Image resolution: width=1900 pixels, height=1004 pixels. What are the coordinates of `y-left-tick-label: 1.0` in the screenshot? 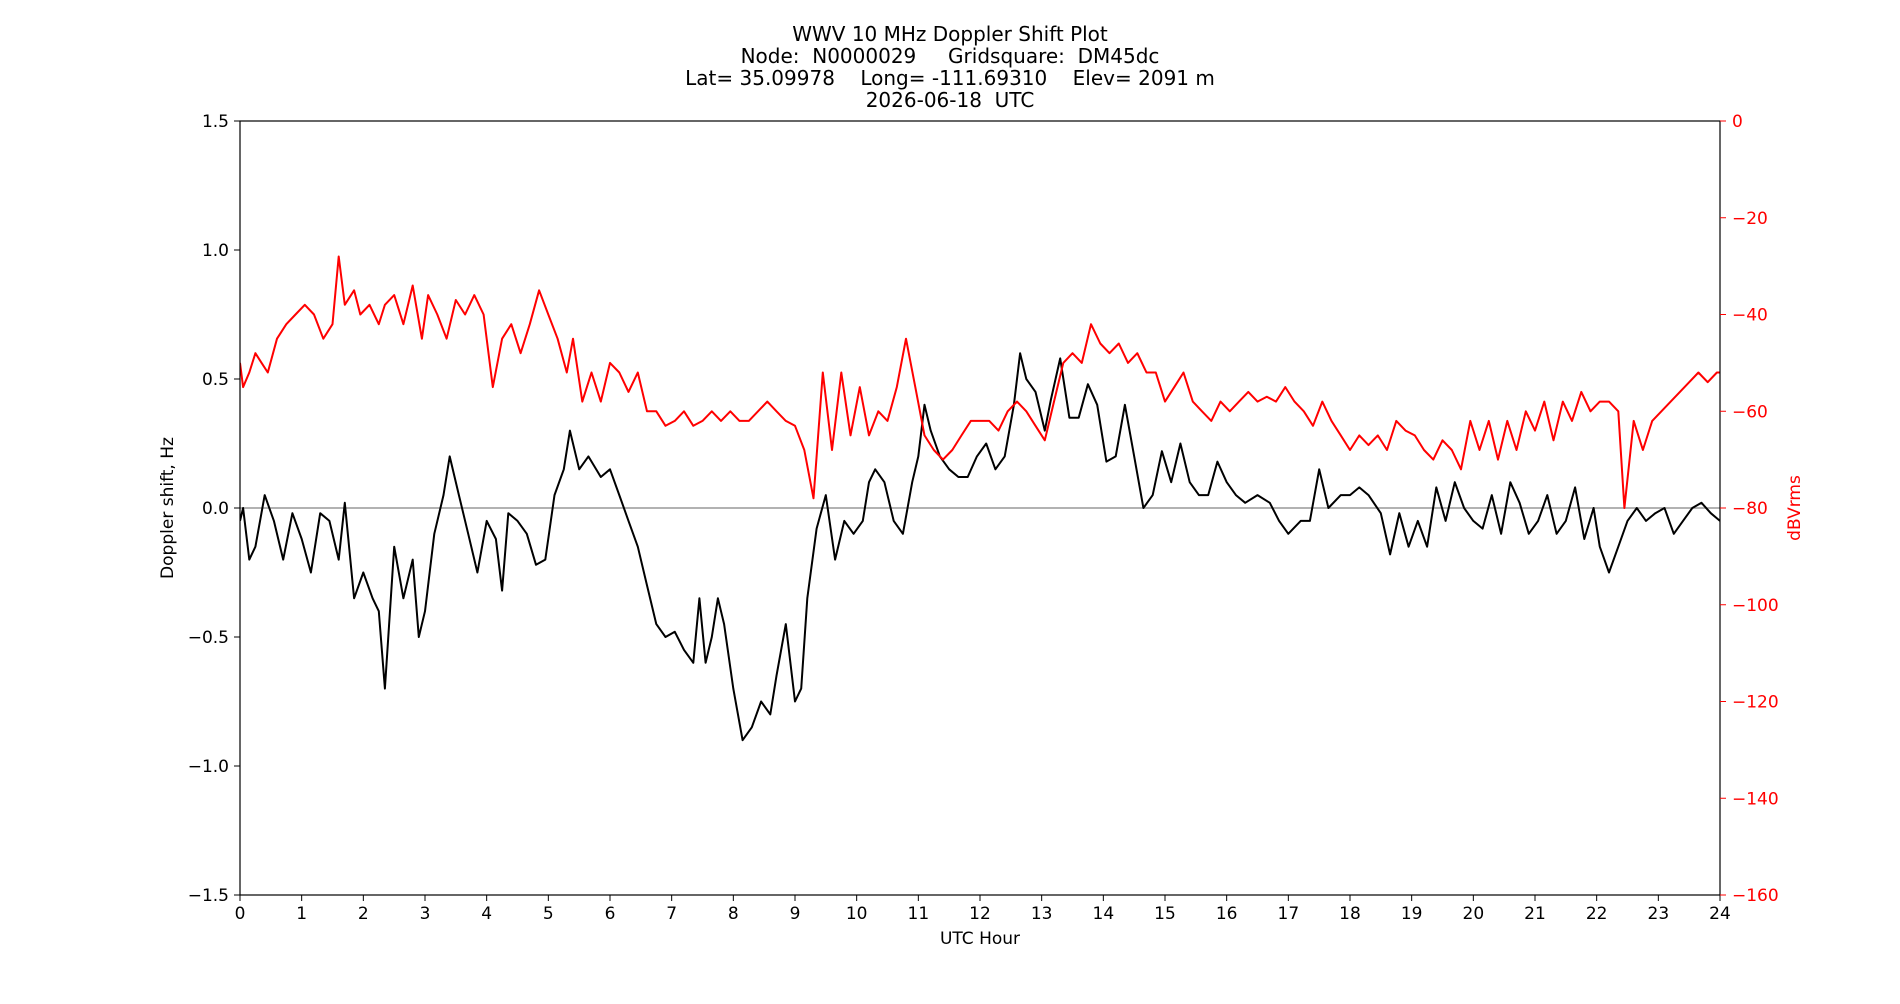 It's located at (215, 251).